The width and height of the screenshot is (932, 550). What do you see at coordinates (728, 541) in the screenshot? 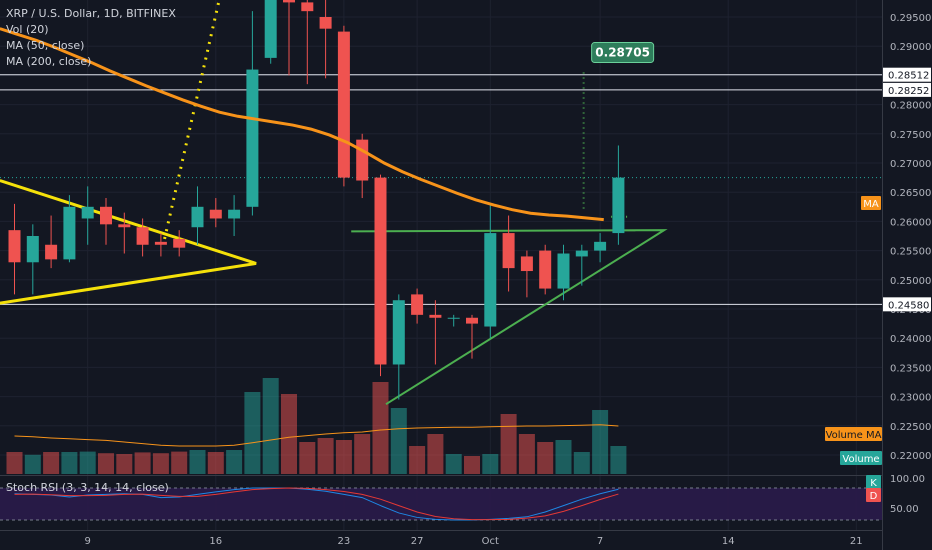
I see `time-tick-label: 14` at bounding box center [728, 541].